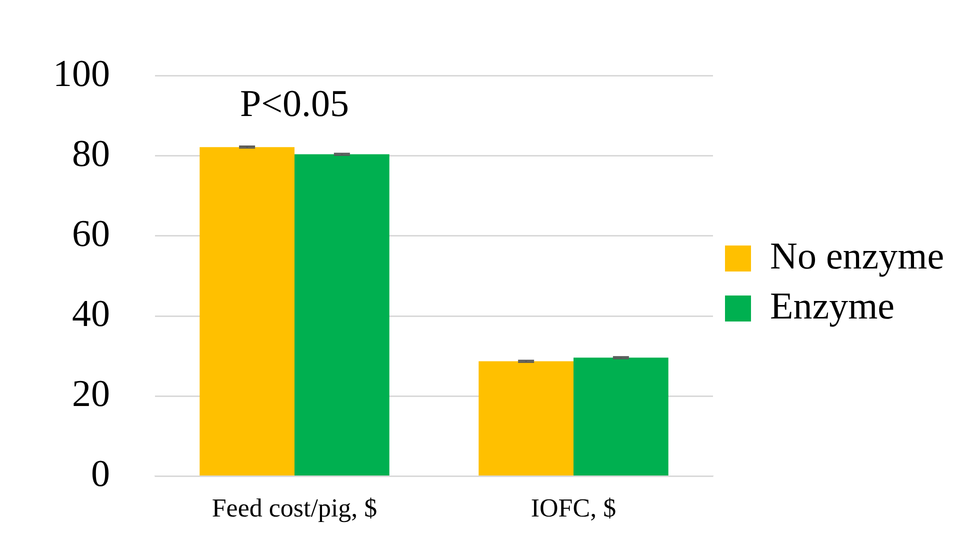  I want to click on legend-label: Enzyme, so click(832, 306).